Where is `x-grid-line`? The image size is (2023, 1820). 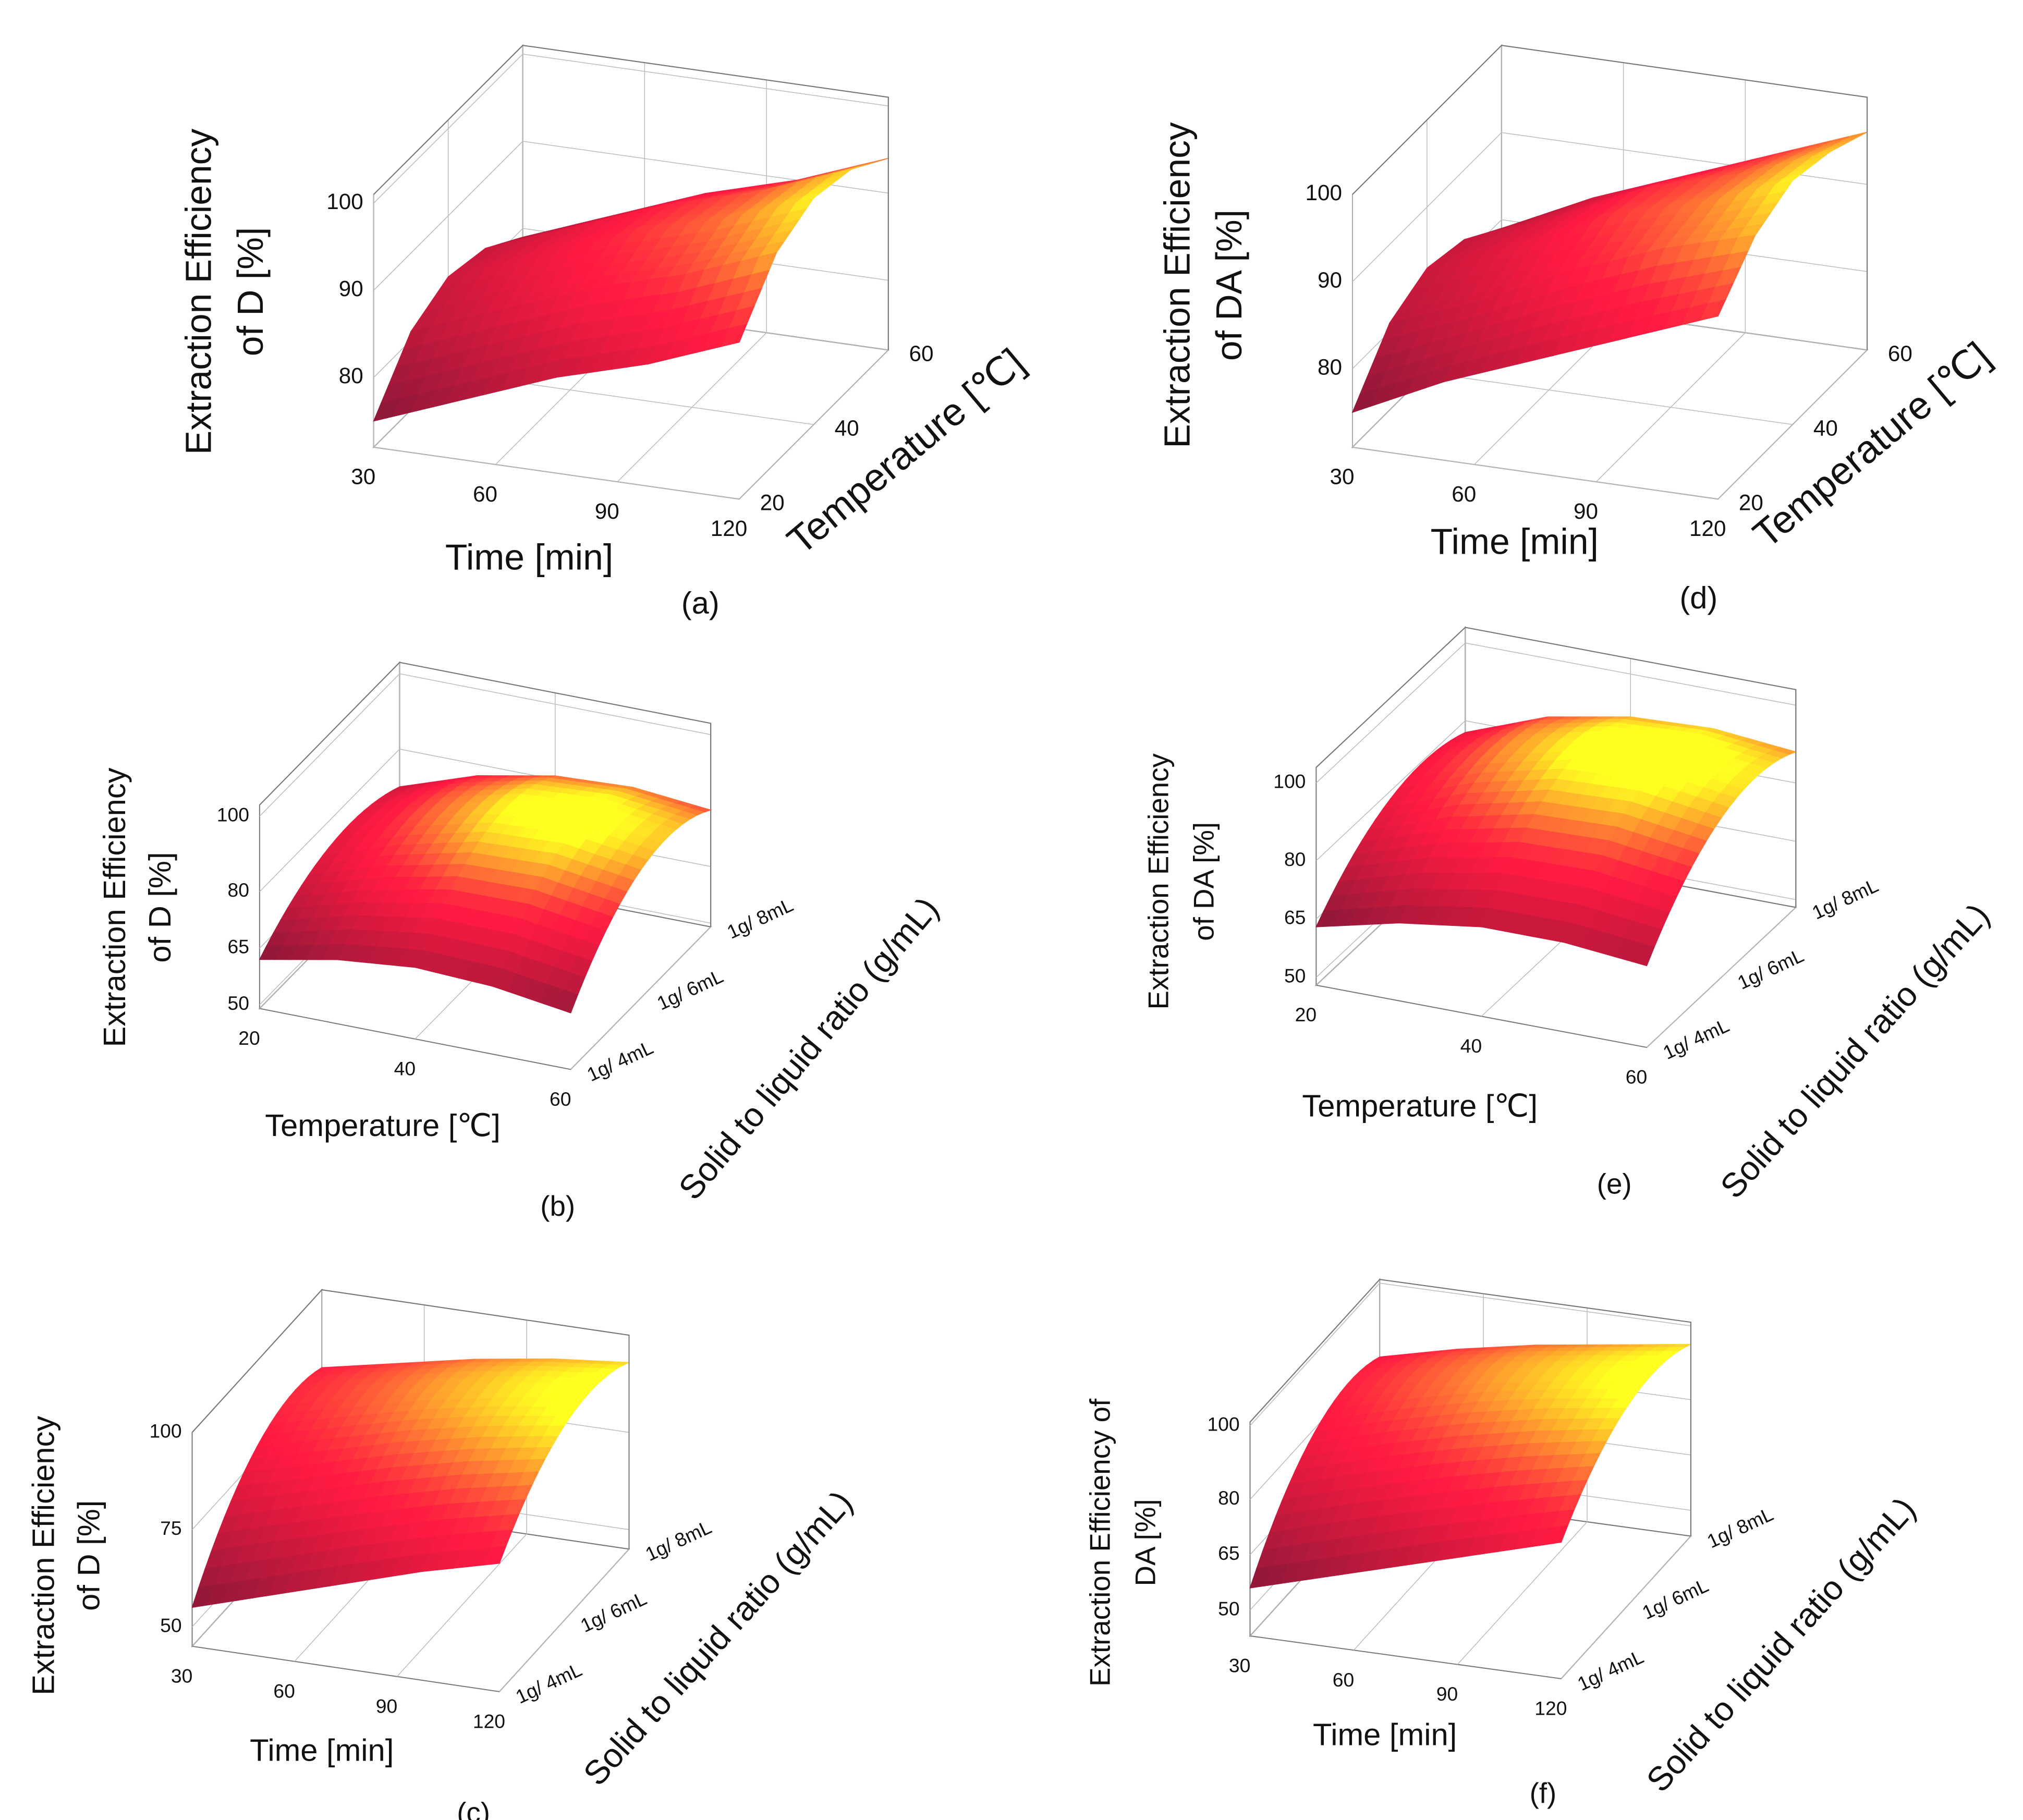
x-grid-line is located at coordinates (814, 298).